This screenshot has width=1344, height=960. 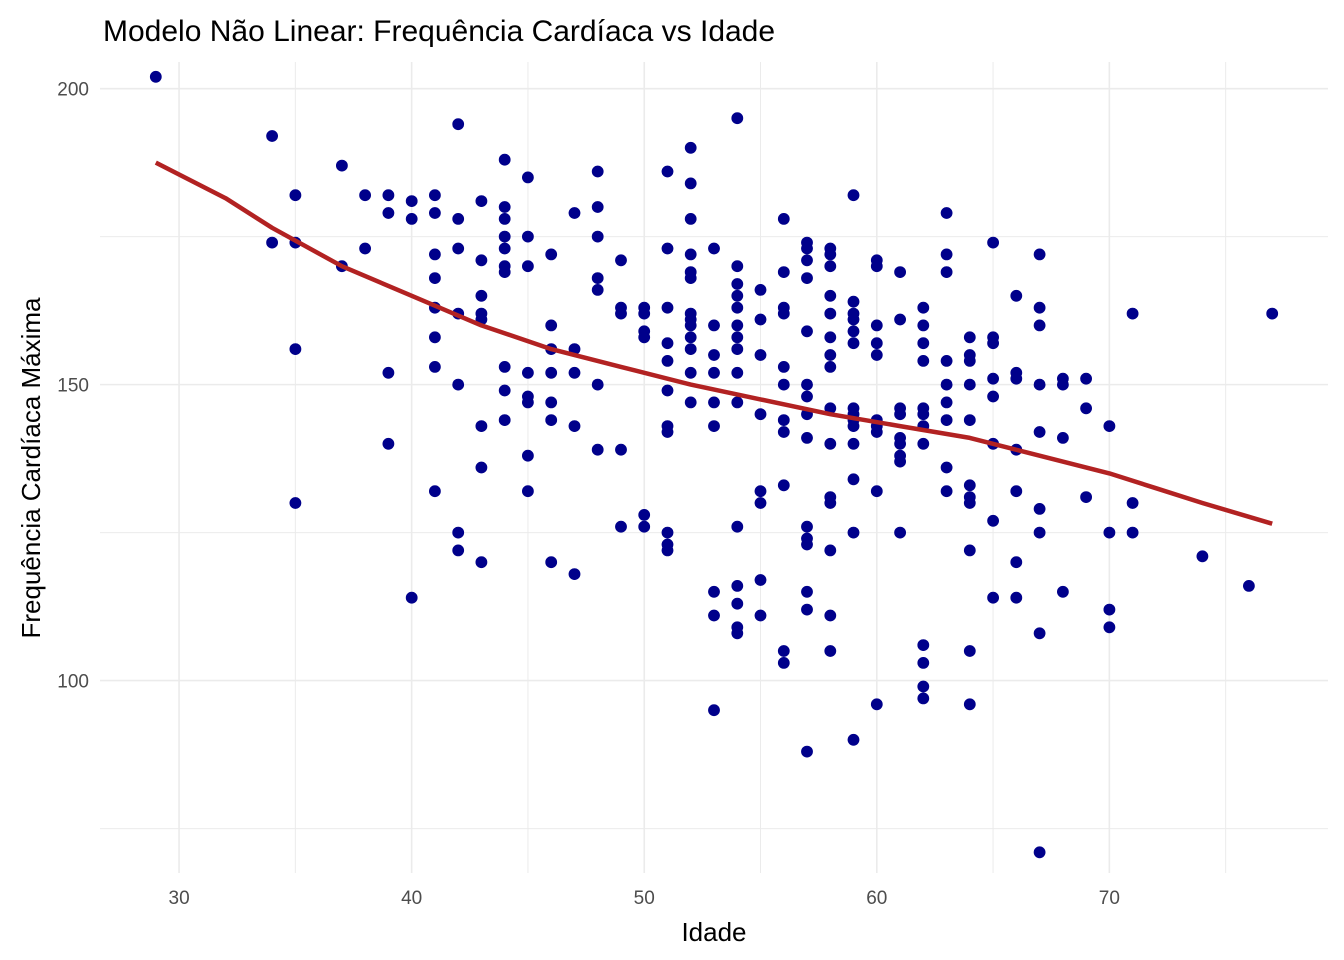 What do you see at coordinates (179, 898) in the screenshot?
I see `x-tick-label: 30` at bounding box center [179, 898].